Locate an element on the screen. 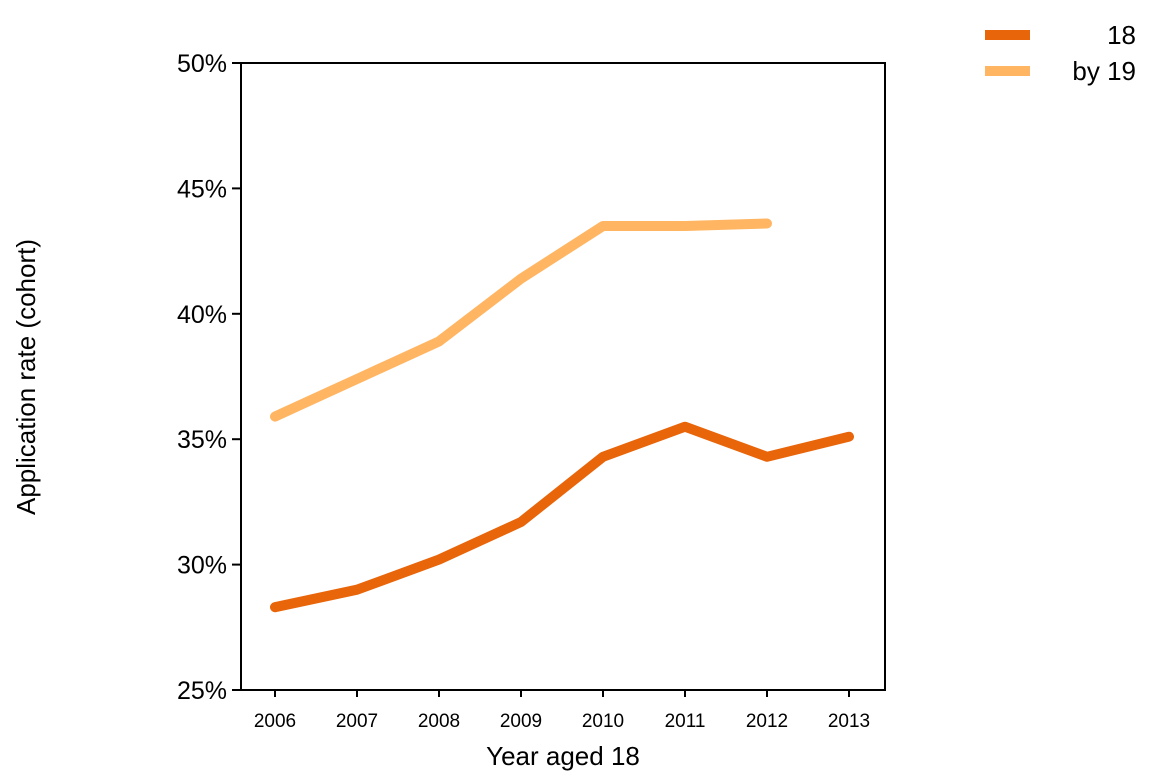 The width and height of the screenshot is (1150, 784). y-tick-label: 45% is located at coordinates (202, 189).